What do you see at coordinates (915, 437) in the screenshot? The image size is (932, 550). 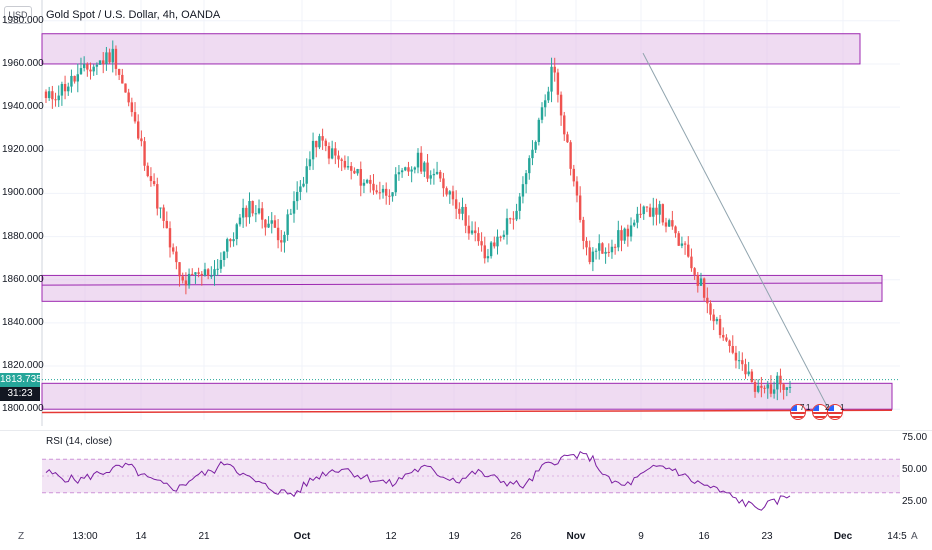 I see `rsi-tick-75: 75.00` at bounding box center [915, 437].